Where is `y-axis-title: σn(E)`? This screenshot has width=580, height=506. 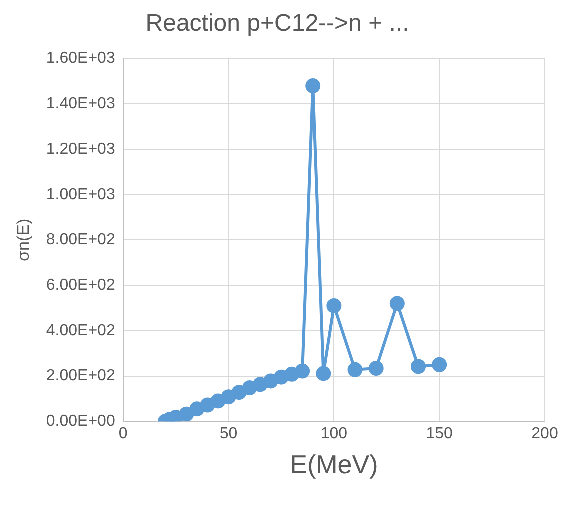 y-axis-title: σn(E) is located at coordinates (23, 240).